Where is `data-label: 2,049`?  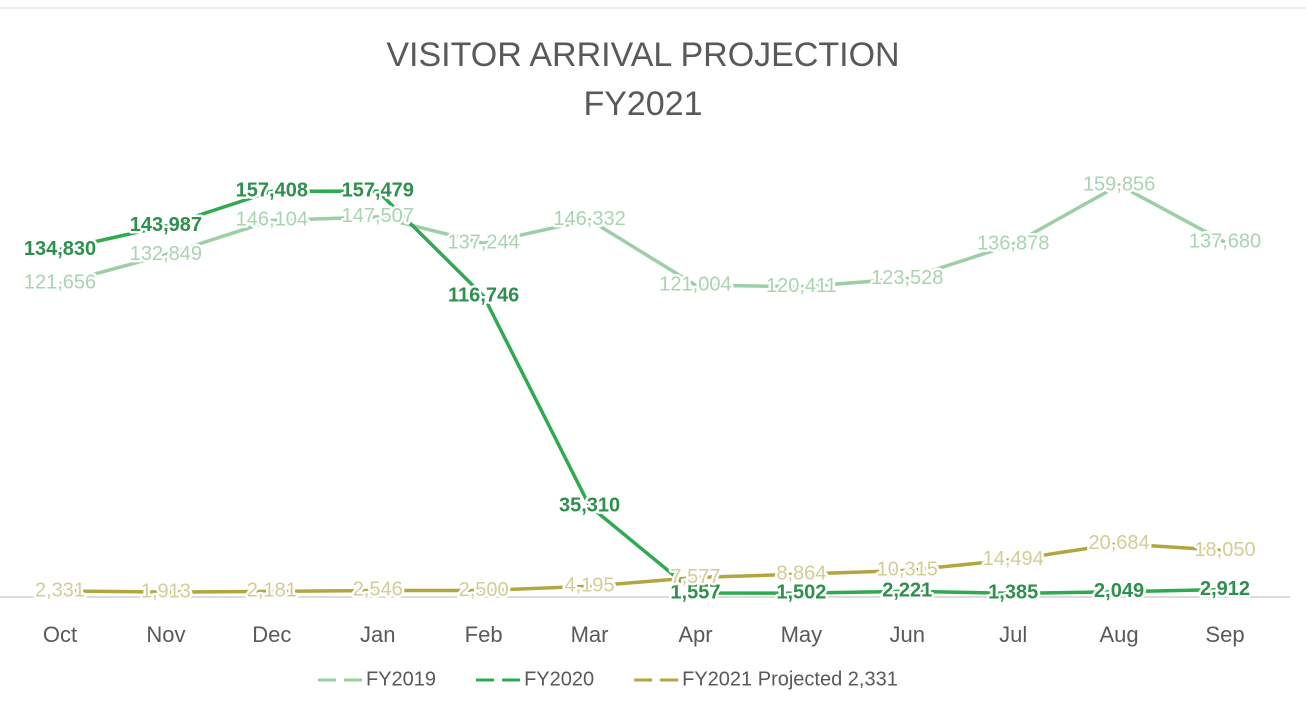 data-label: 2,049 is located at coordinates (1119, 591).